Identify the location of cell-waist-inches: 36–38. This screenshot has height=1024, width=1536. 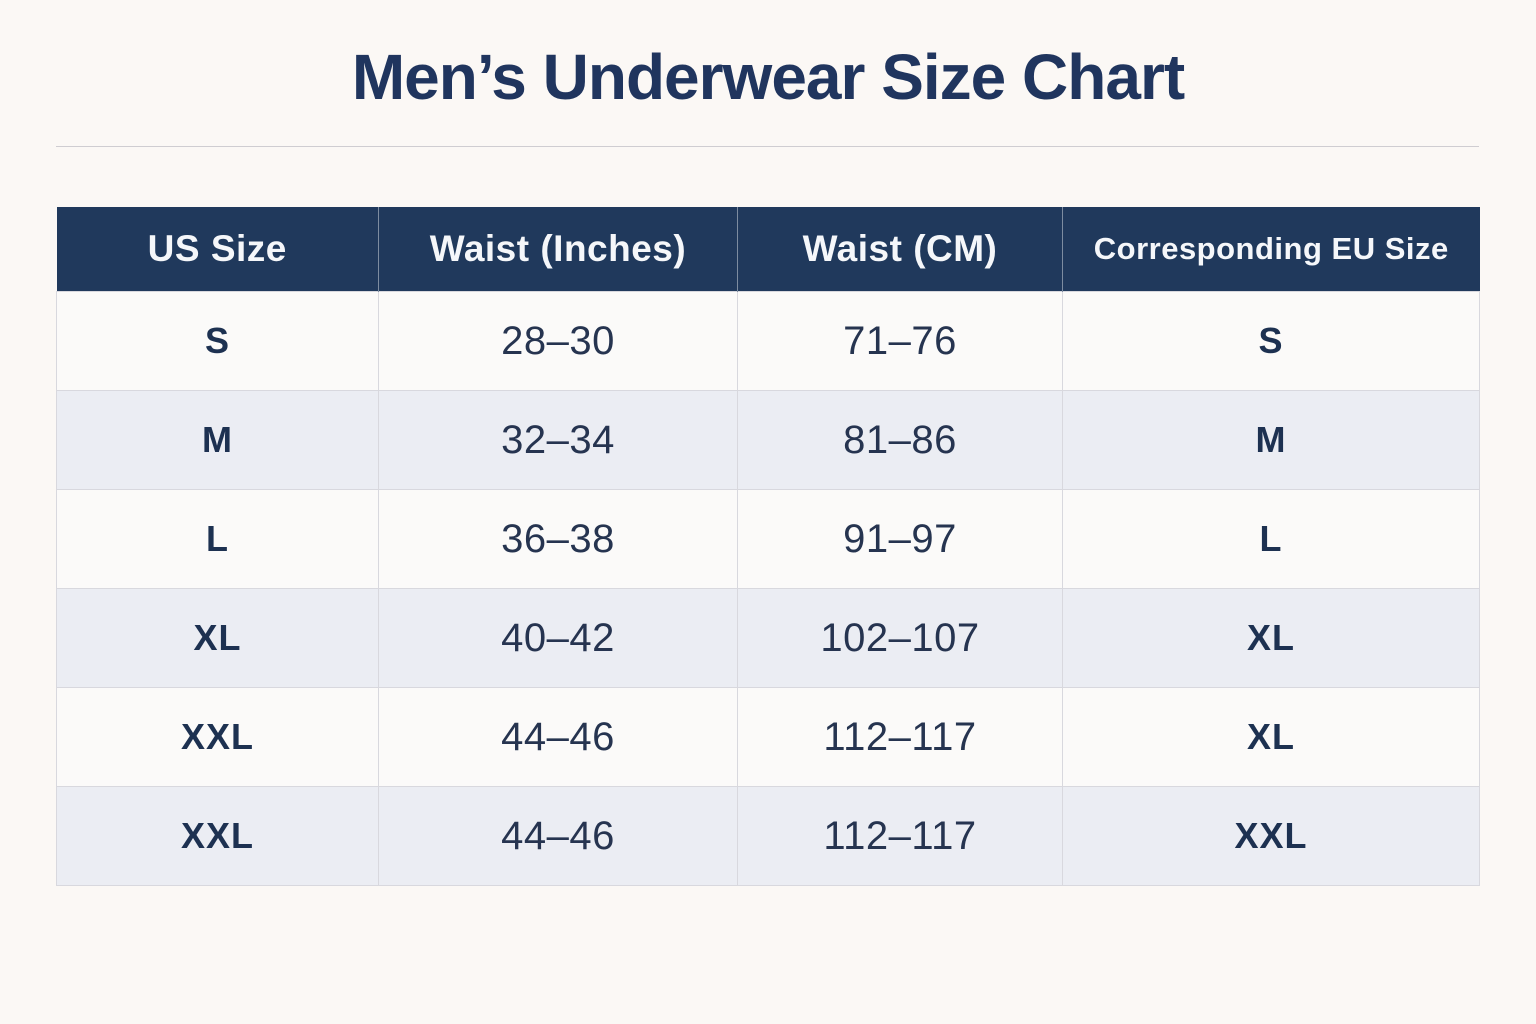
(558, 539).